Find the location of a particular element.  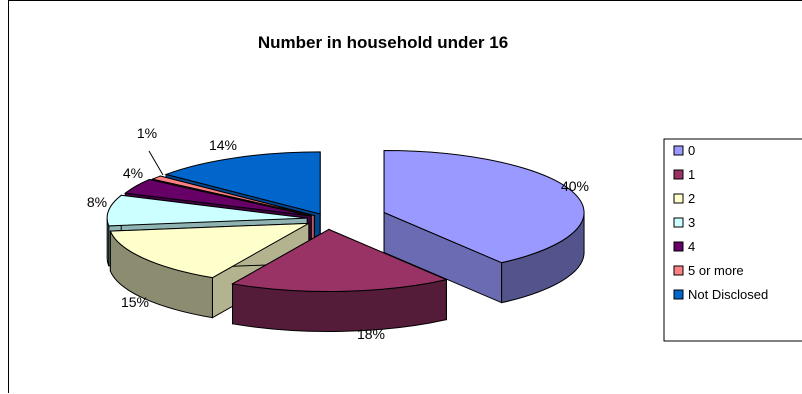

legend-box is located at coordinates (732, 240).